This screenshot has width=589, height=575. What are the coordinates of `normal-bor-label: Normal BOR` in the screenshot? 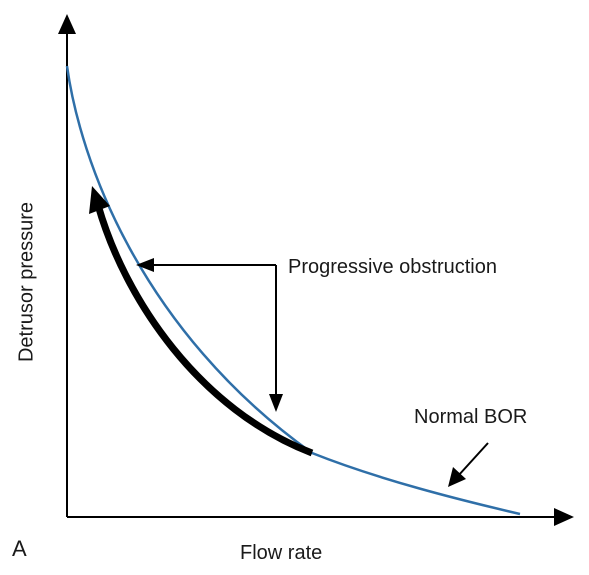 It's located at (470, 417).